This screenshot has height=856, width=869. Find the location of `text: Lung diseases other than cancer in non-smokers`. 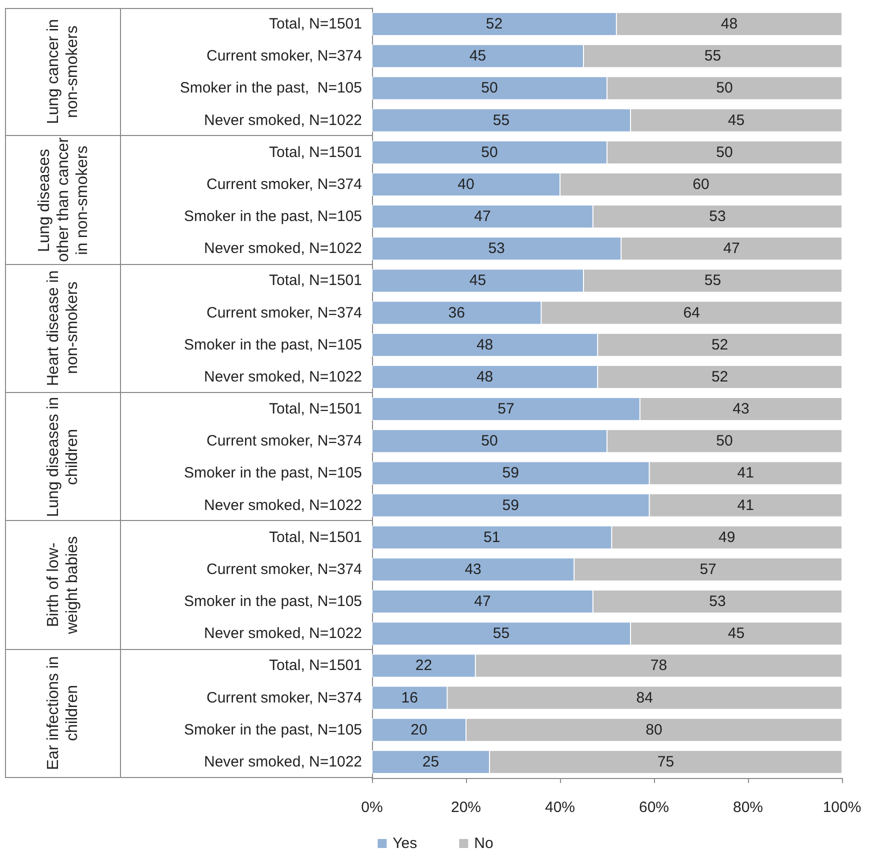

text: Lung diseases other than cancer in non-smokers is located at coordinates (63, 199).